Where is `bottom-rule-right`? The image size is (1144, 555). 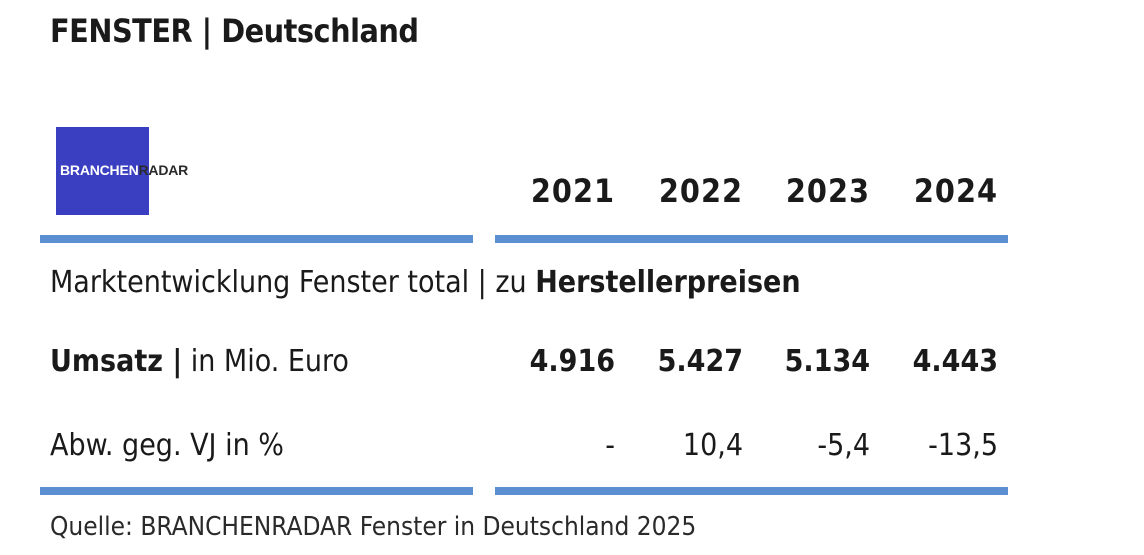
bottom-rule-right is located at coordinates (751, 491).